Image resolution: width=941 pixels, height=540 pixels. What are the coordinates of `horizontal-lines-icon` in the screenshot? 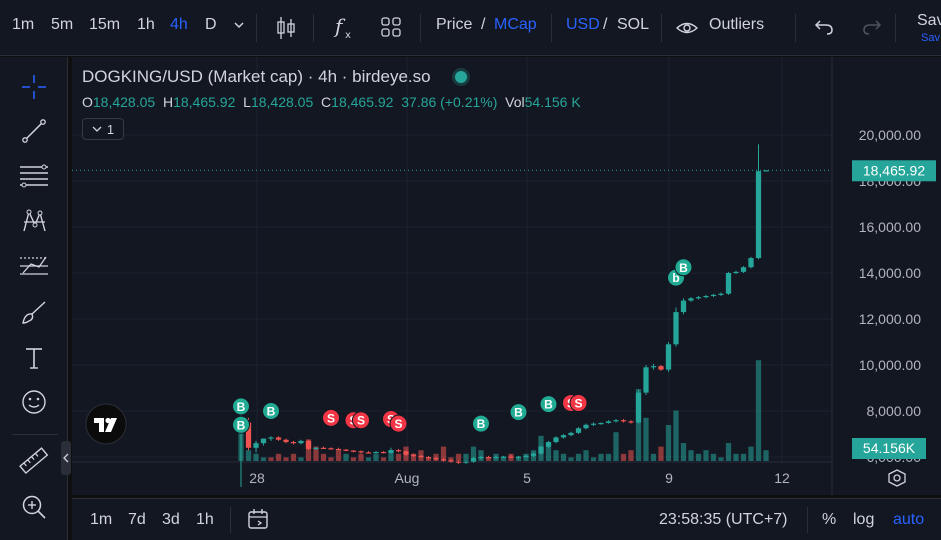 It's located at (34, 176).